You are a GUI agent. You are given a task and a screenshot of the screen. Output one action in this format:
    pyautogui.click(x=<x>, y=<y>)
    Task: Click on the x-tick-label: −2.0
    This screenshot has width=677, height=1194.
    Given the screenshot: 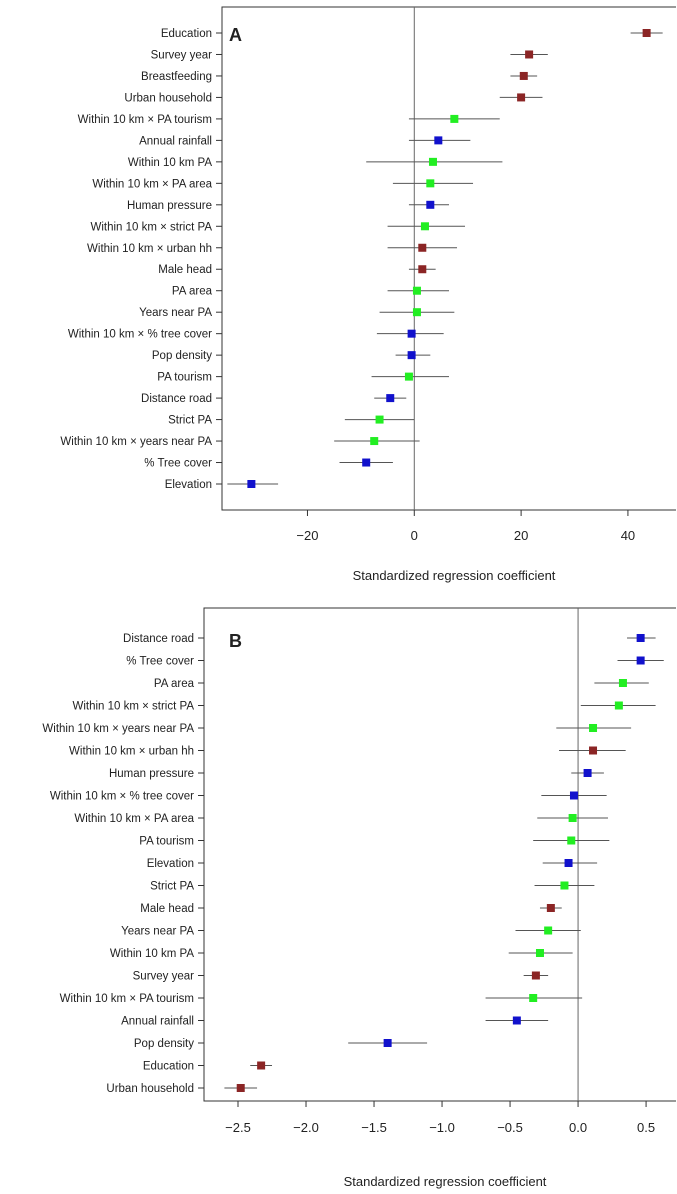 What is the action you would take?
    pyautogui.click(x=306, y=1127)
    